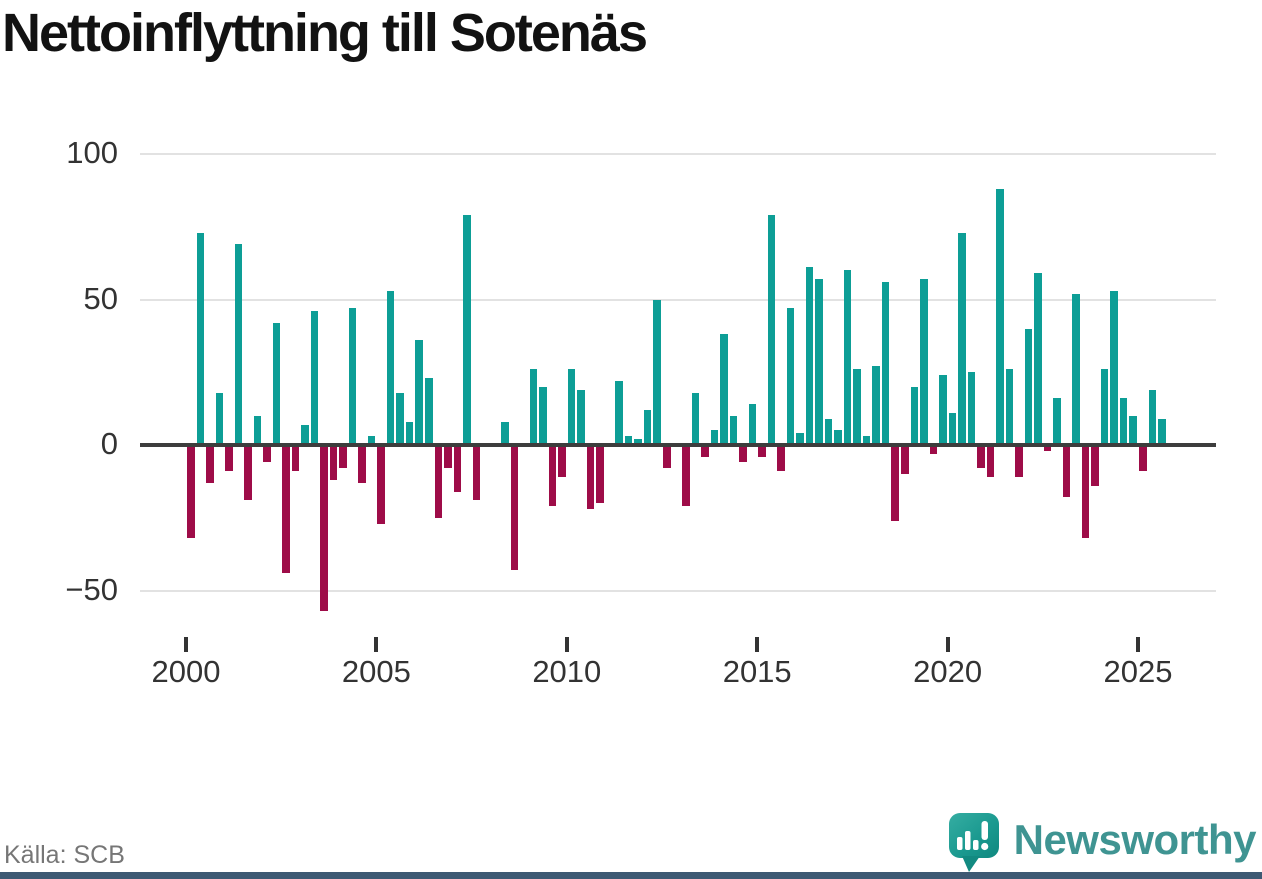 This screenshot has width=1262, height=879. What do you see at coordinates (457, 468) in the screenshot?
I see `bar-2007-Q1` at bounding box center [457, 468].